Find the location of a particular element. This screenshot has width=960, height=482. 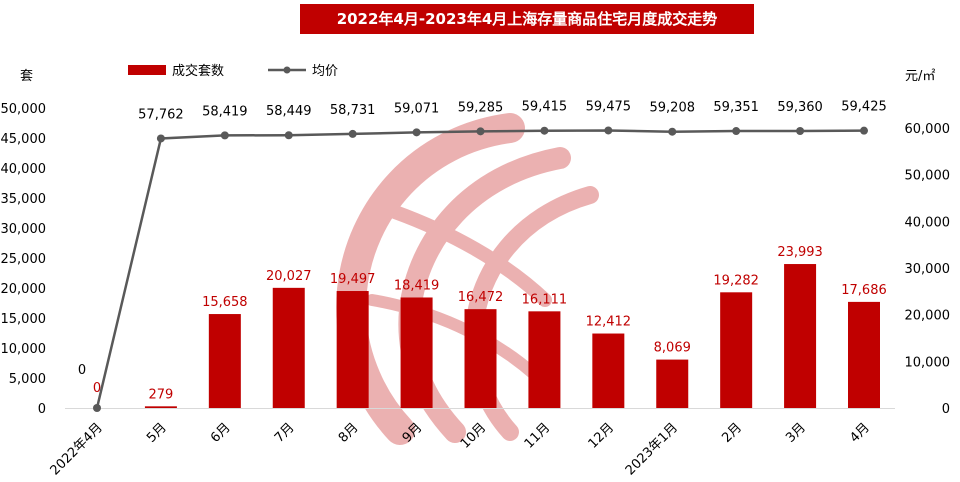

legend-line-marker is located at coordinates (287, 70).